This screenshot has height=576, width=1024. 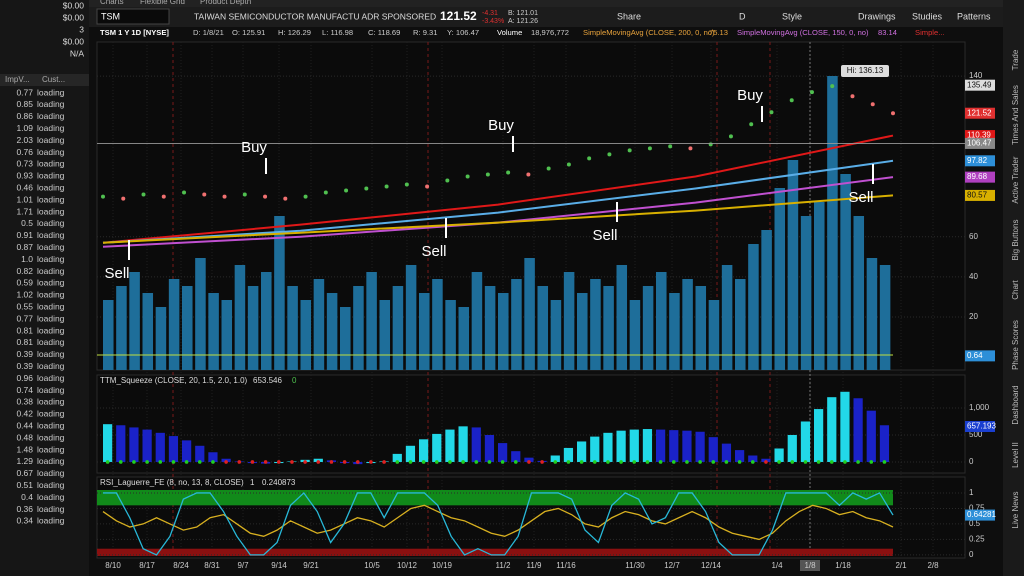 What do you see at coordinates (877, 16) in the screenshot?
I see `toolbar-button: Drawings` at bounding box center [877, 16].